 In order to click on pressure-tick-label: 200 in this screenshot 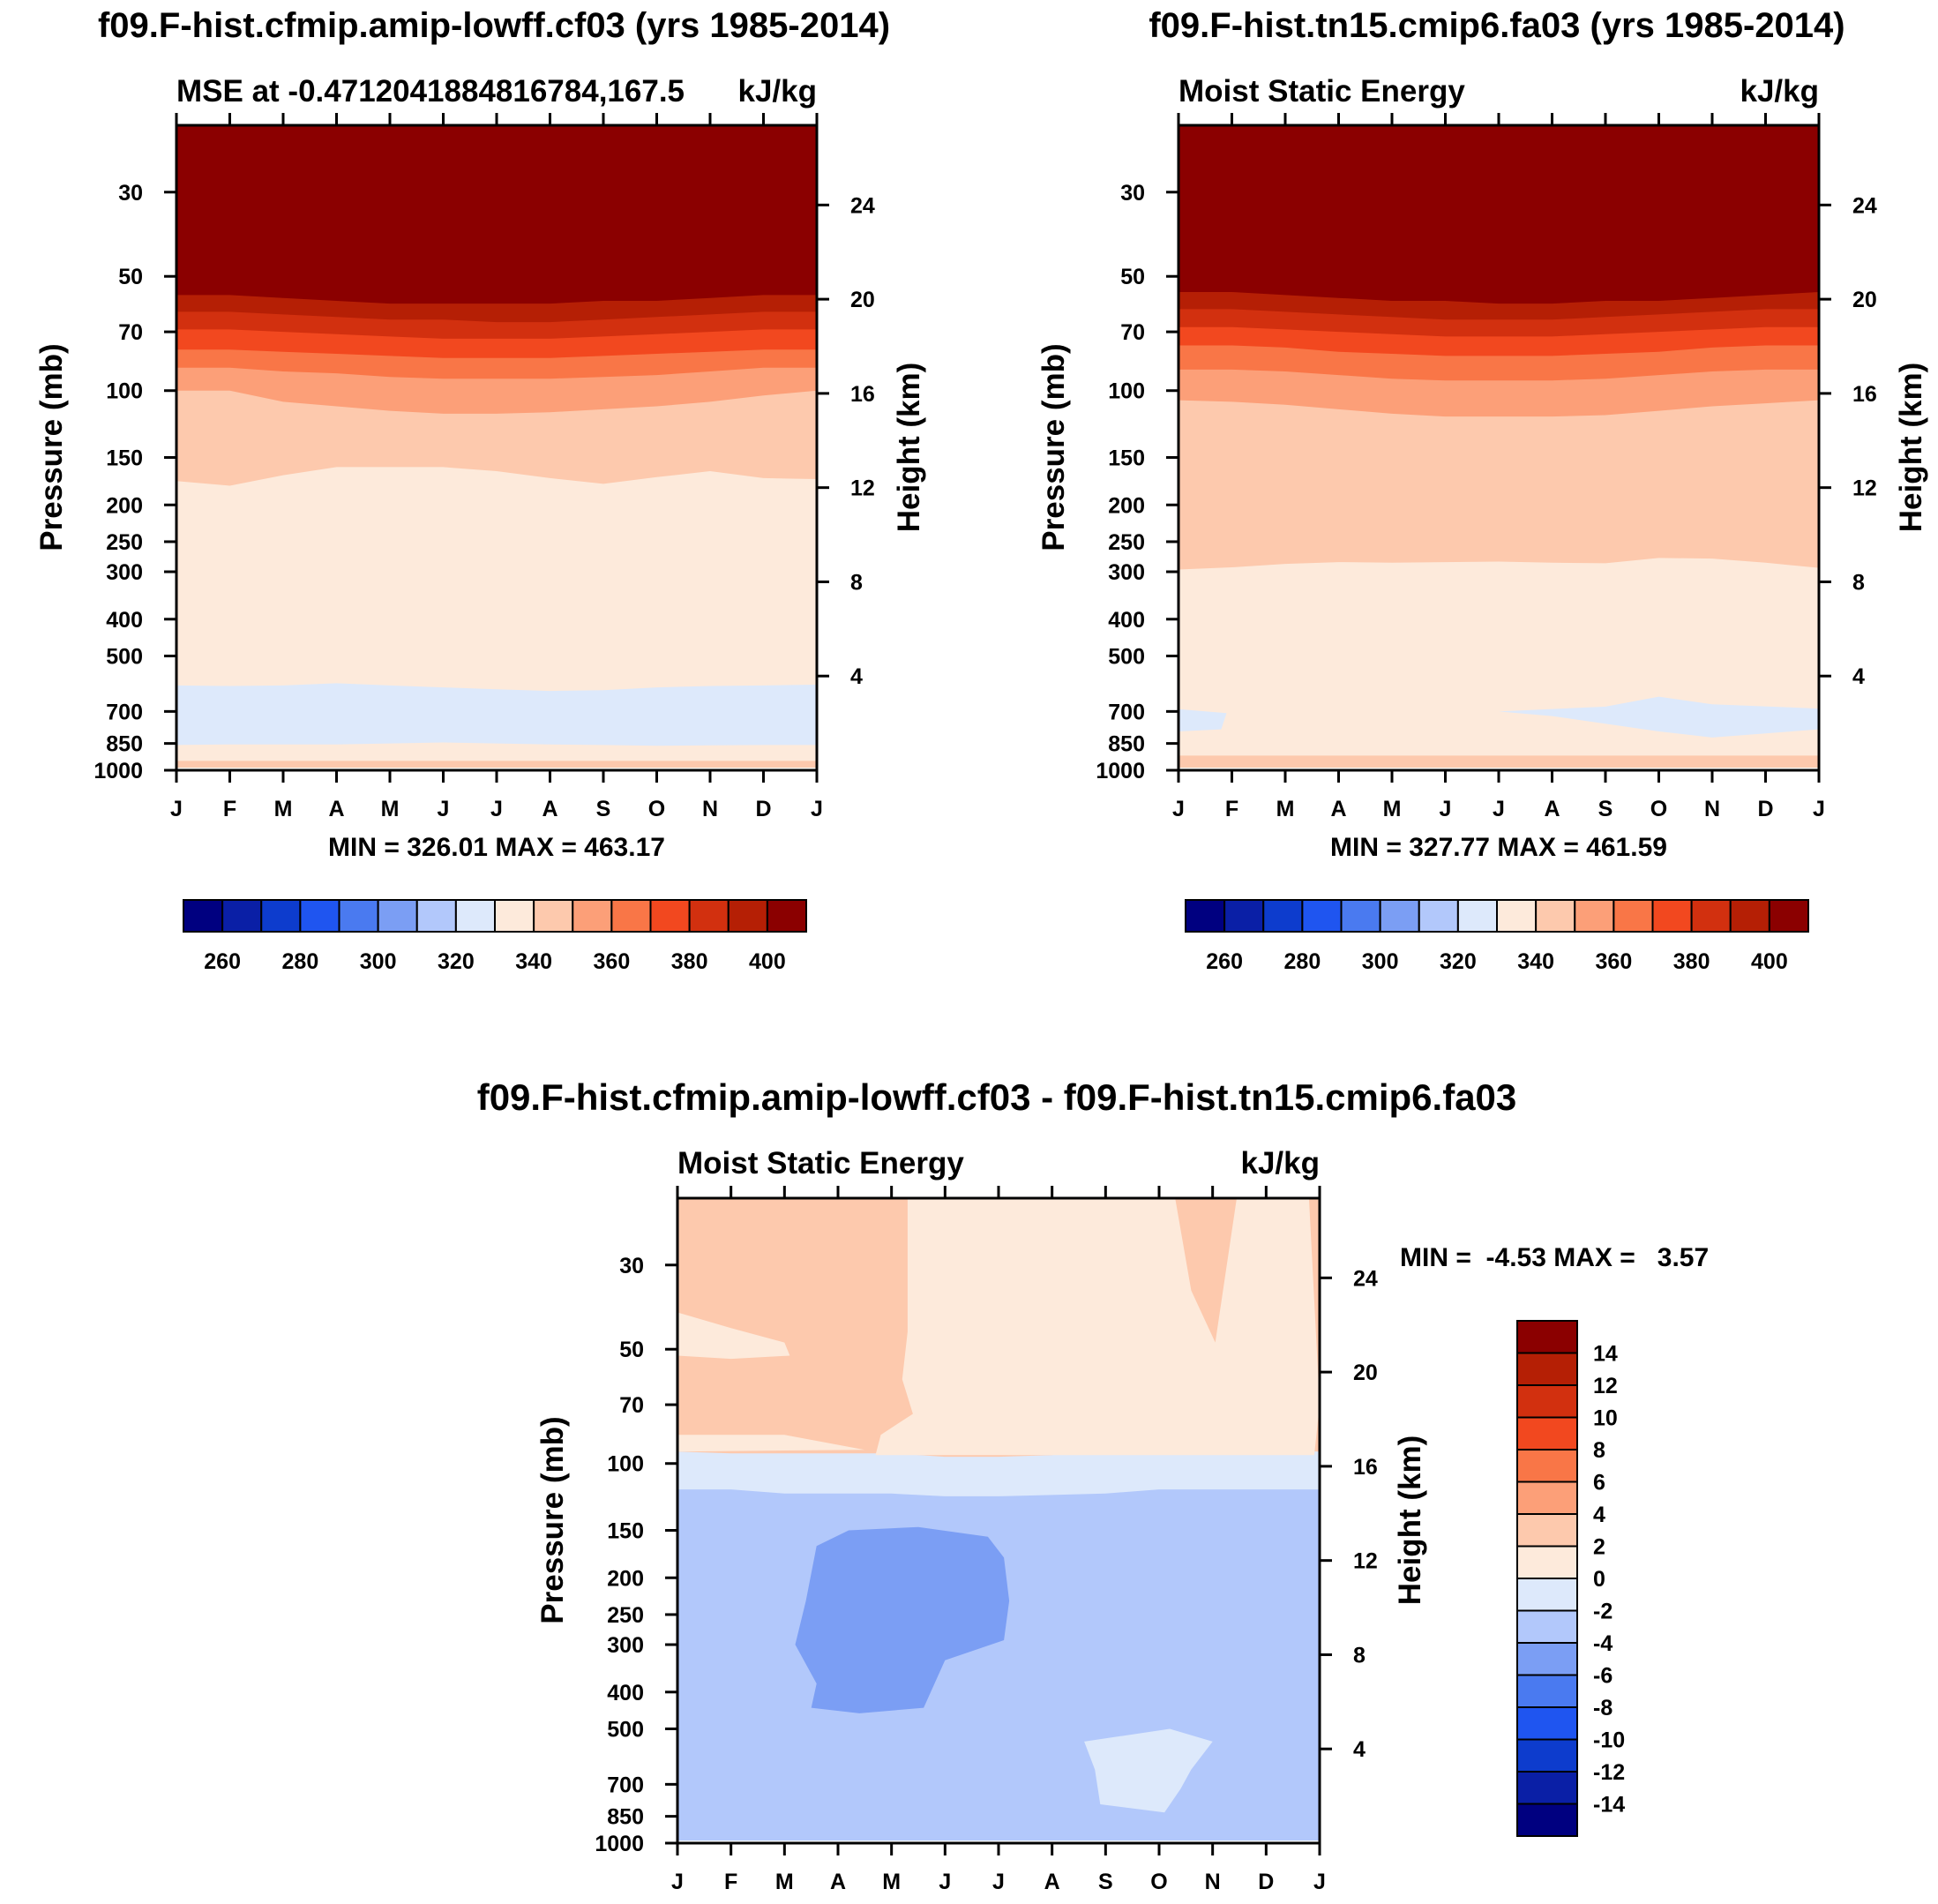, I will do `click(124, 505)`.